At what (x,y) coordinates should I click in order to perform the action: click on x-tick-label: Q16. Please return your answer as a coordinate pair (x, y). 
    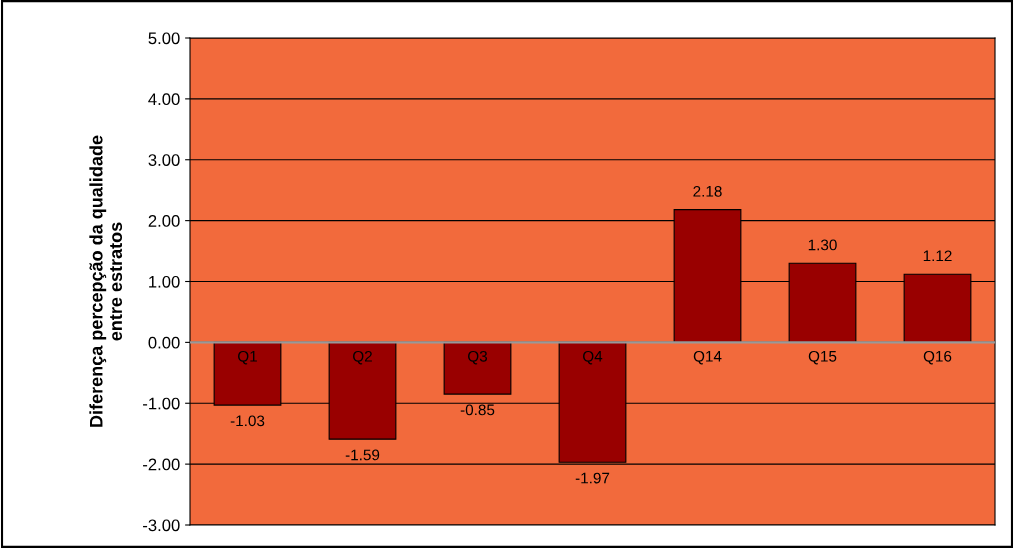
    Looking at the image, I should click on (937, 357).